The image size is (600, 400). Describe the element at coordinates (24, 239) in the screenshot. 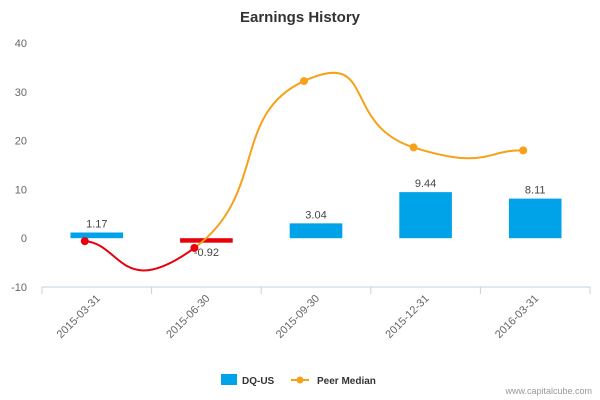

I see `y-tick-label: 0` at that location.